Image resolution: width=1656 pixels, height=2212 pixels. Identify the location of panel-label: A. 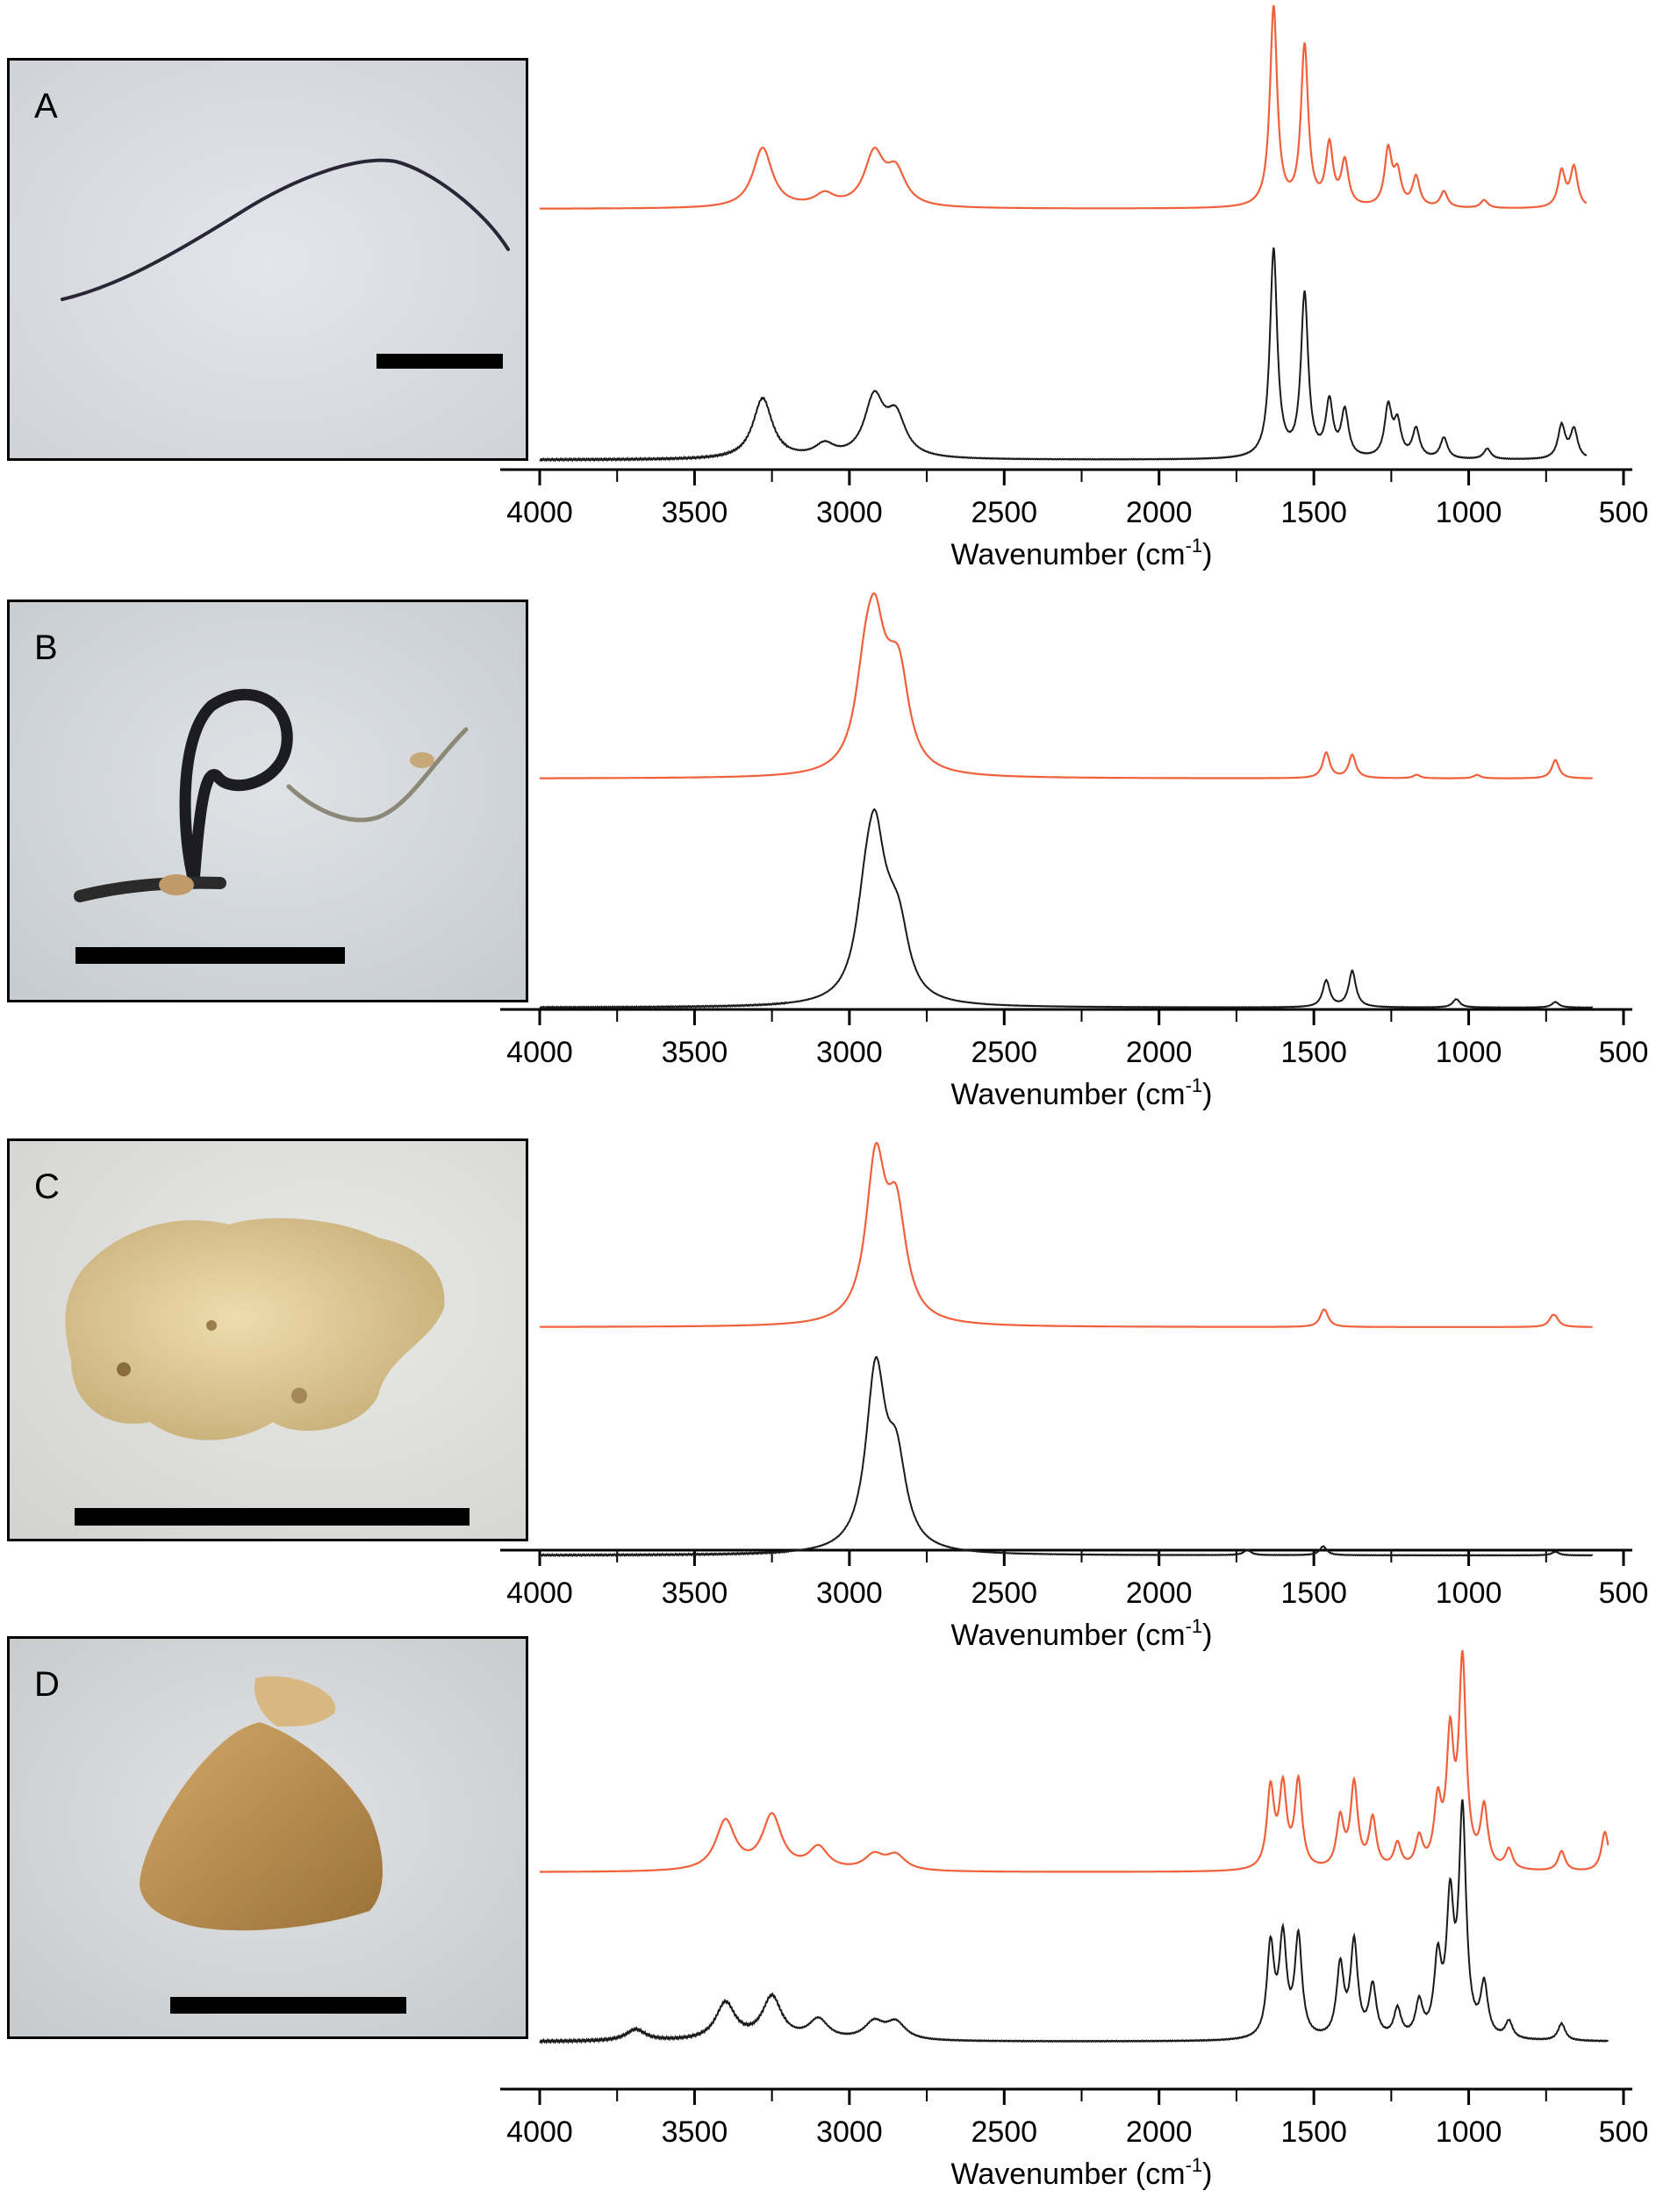
(46, 107).